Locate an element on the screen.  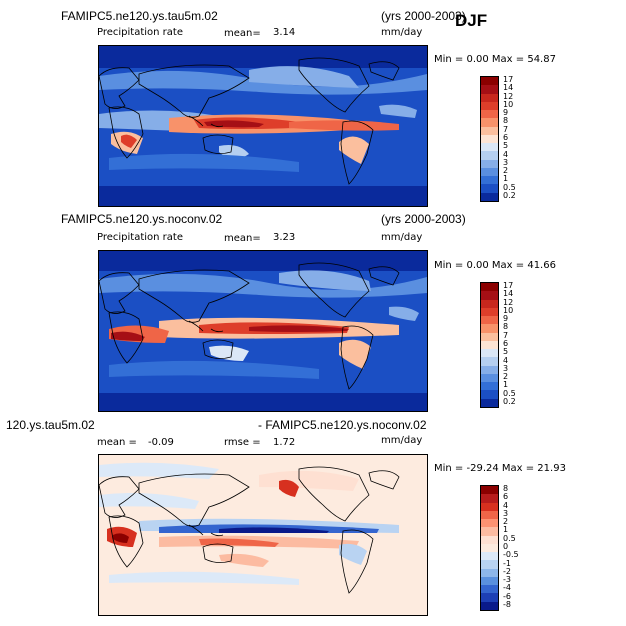
precip-map-noconv is located at coordinates (263, 331).